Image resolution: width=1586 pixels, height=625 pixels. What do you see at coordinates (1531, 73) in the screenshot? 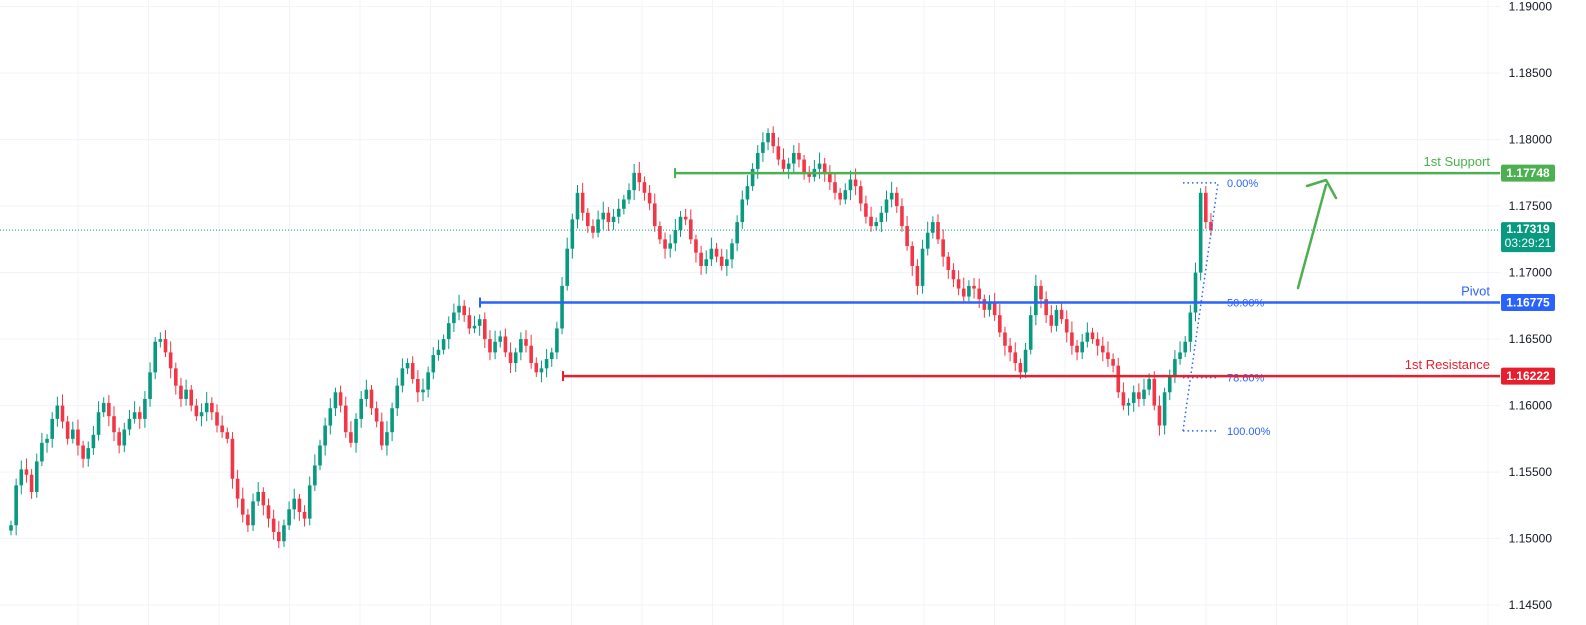
I see `y-tick-label: 1.18500` at bounding box center [1531, 73].